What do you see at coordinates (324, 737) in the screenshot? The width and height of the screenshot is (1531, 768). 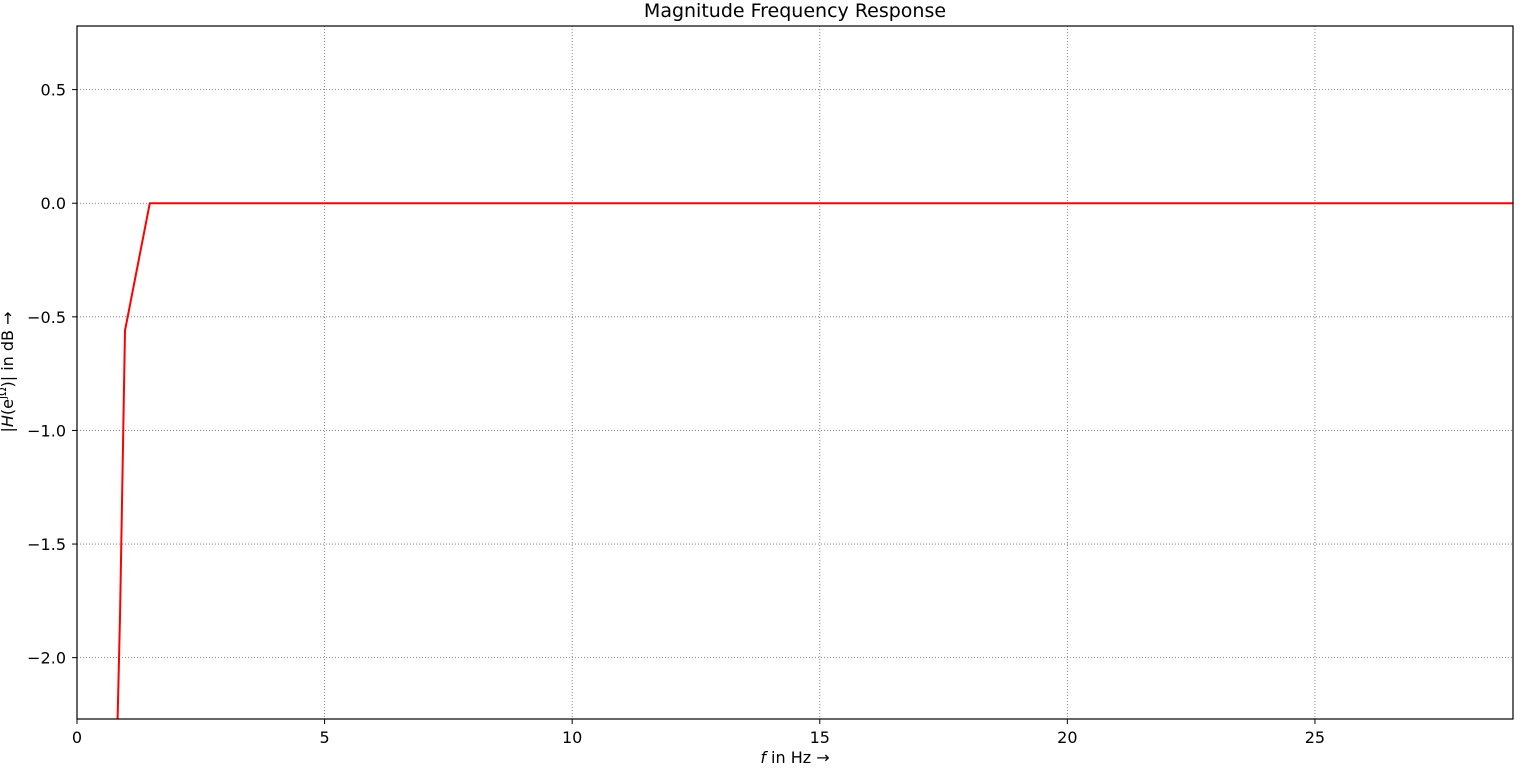 I see `x-tick-label: 5` at bounding box center [324, 737].